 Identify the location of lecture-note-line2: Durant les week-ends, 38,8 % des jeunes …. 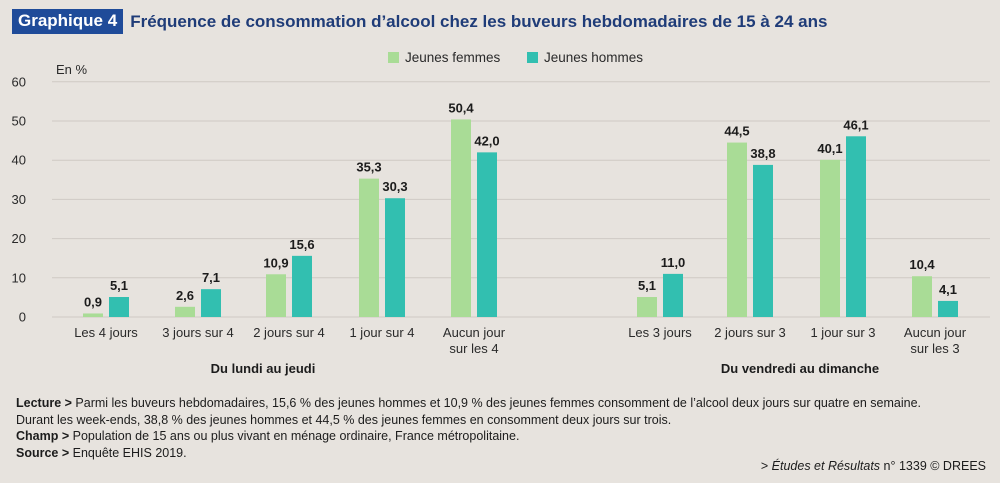
(344, 419).